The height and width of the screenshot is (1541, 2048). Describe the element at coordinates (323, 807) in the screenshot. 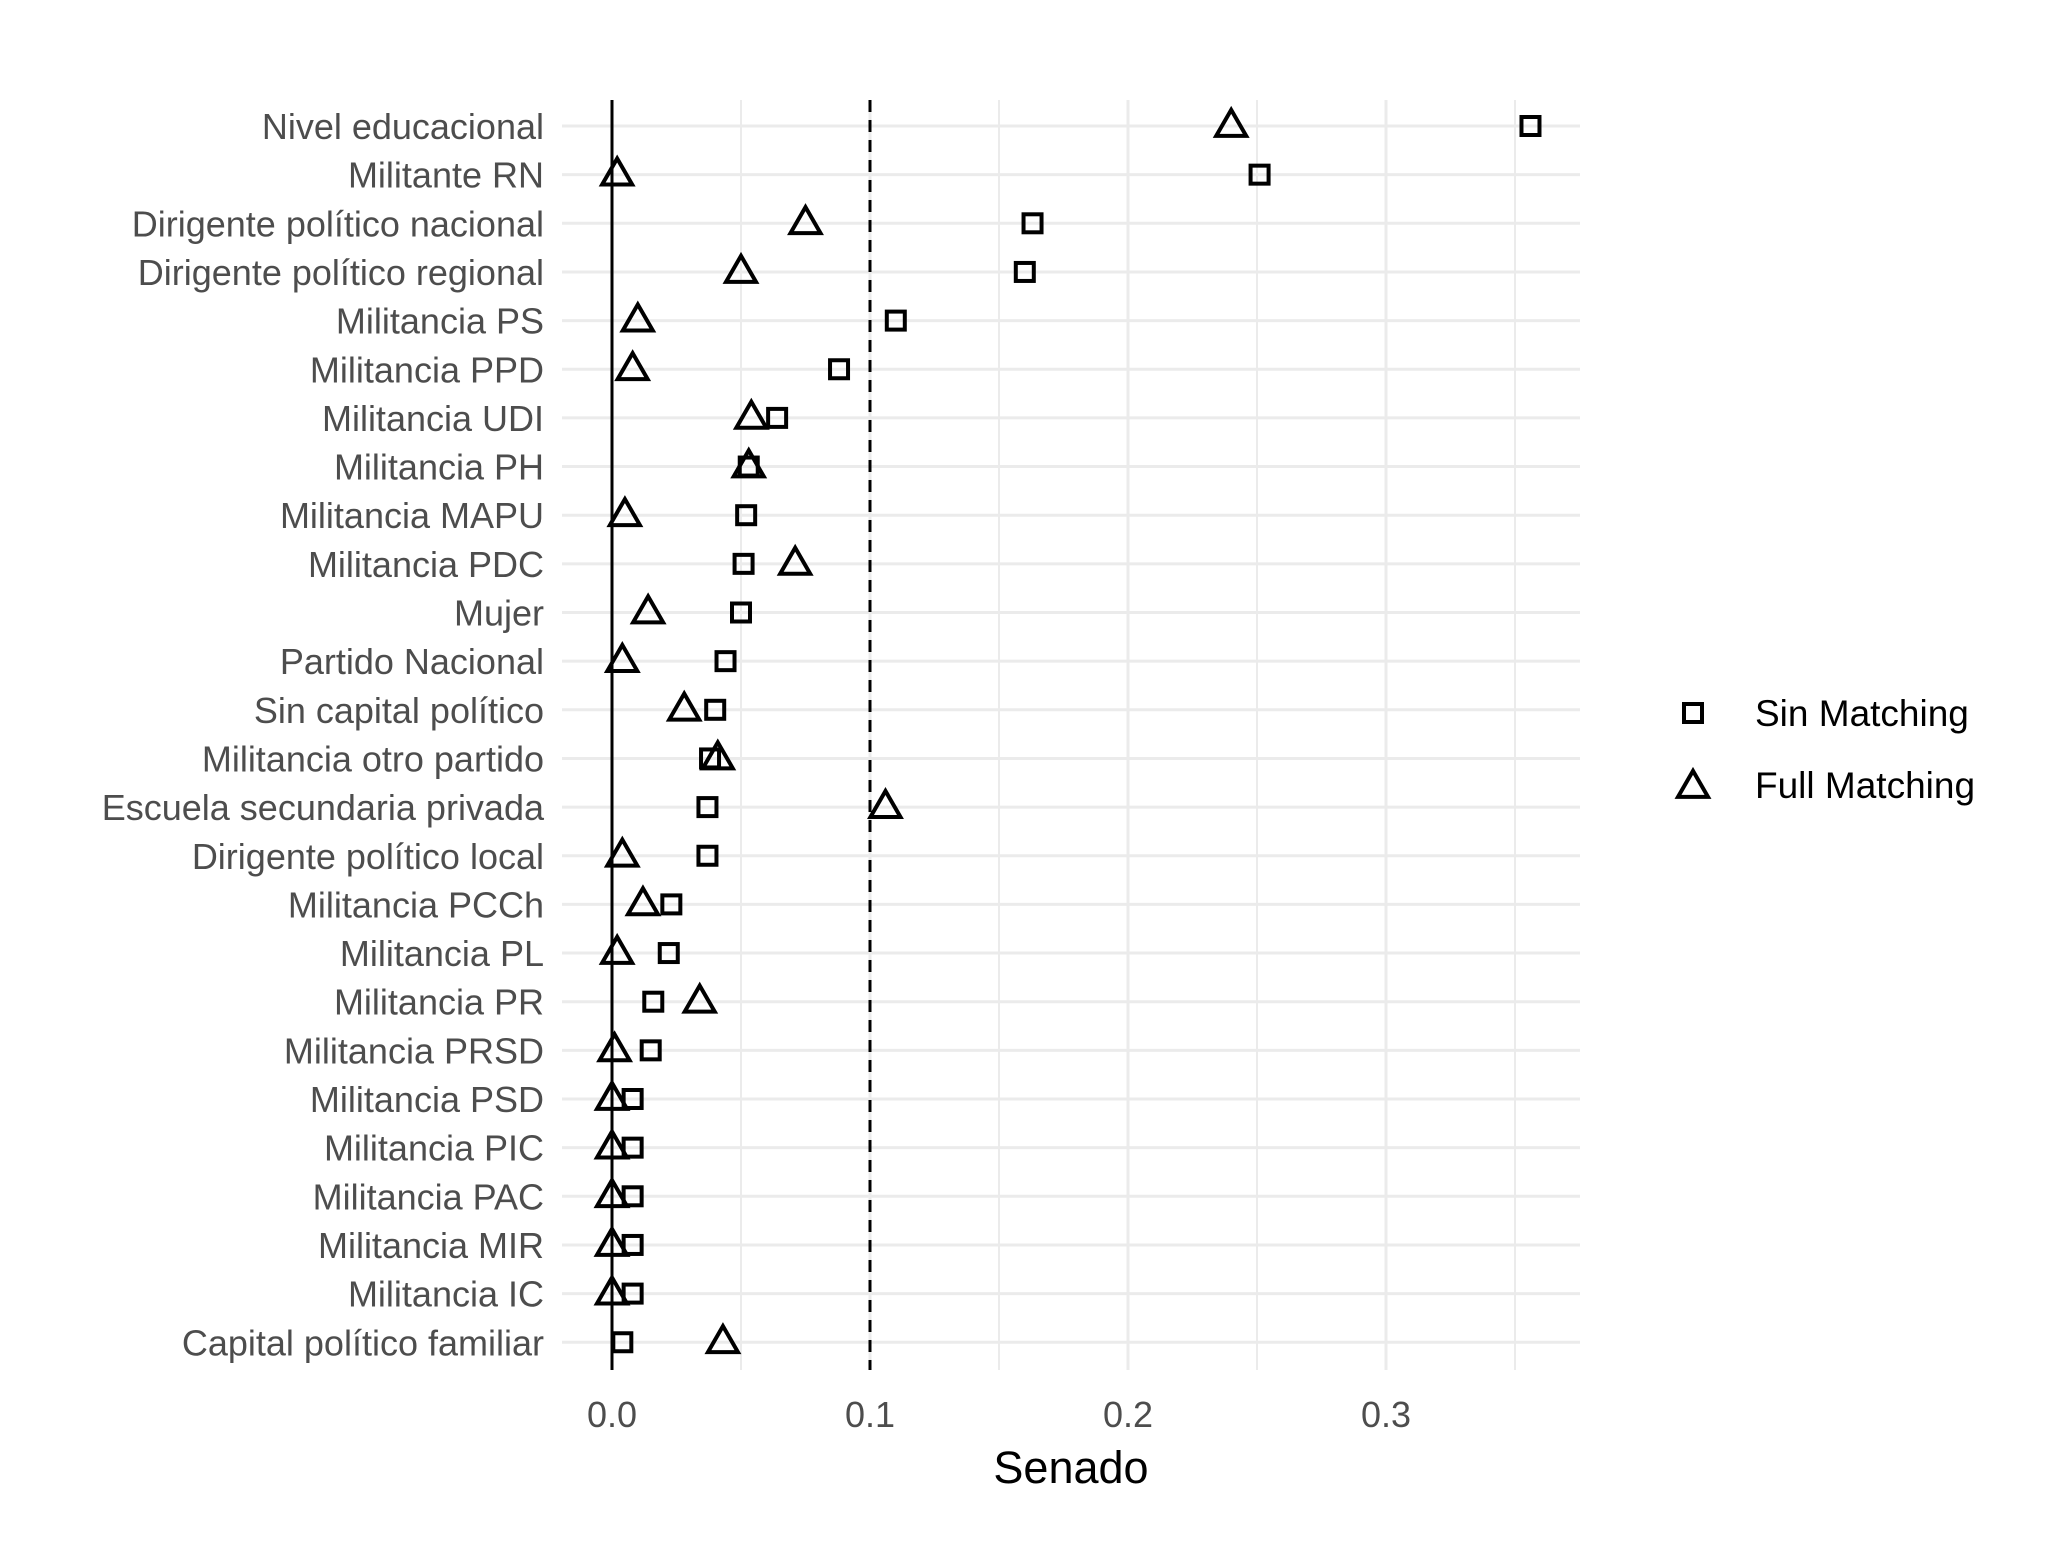

I see `category-label: Escuela secundaria privada` at that location.